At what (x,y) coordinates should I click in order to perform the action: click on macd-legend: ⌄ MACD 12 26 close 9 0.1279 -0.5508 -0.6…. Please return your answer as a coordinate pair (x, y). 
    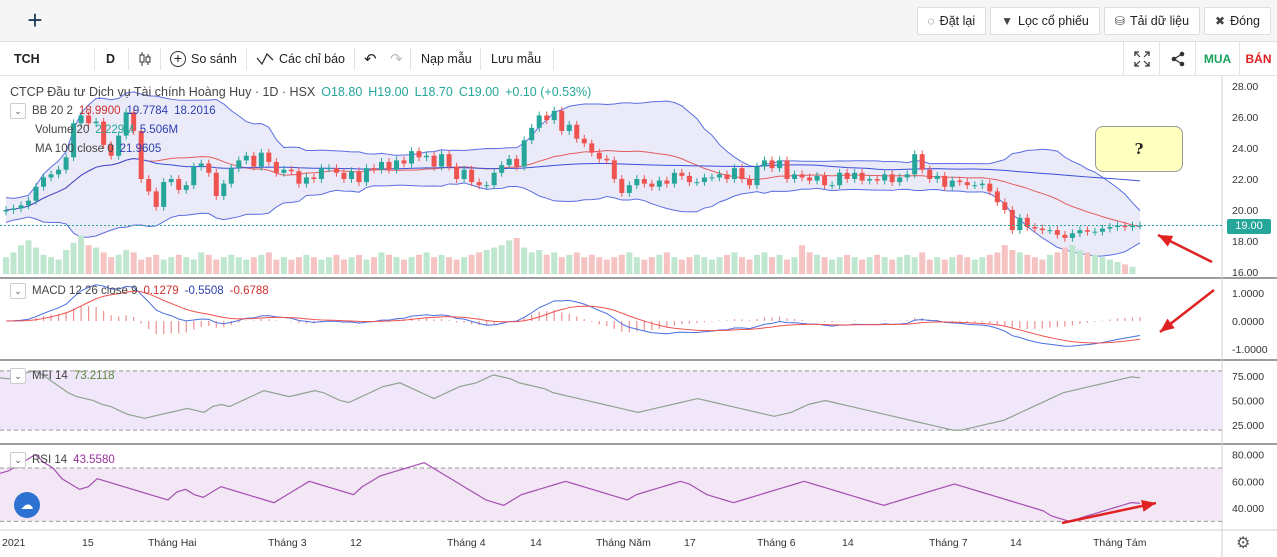
    Looking at the image, I should click on (139, 290).